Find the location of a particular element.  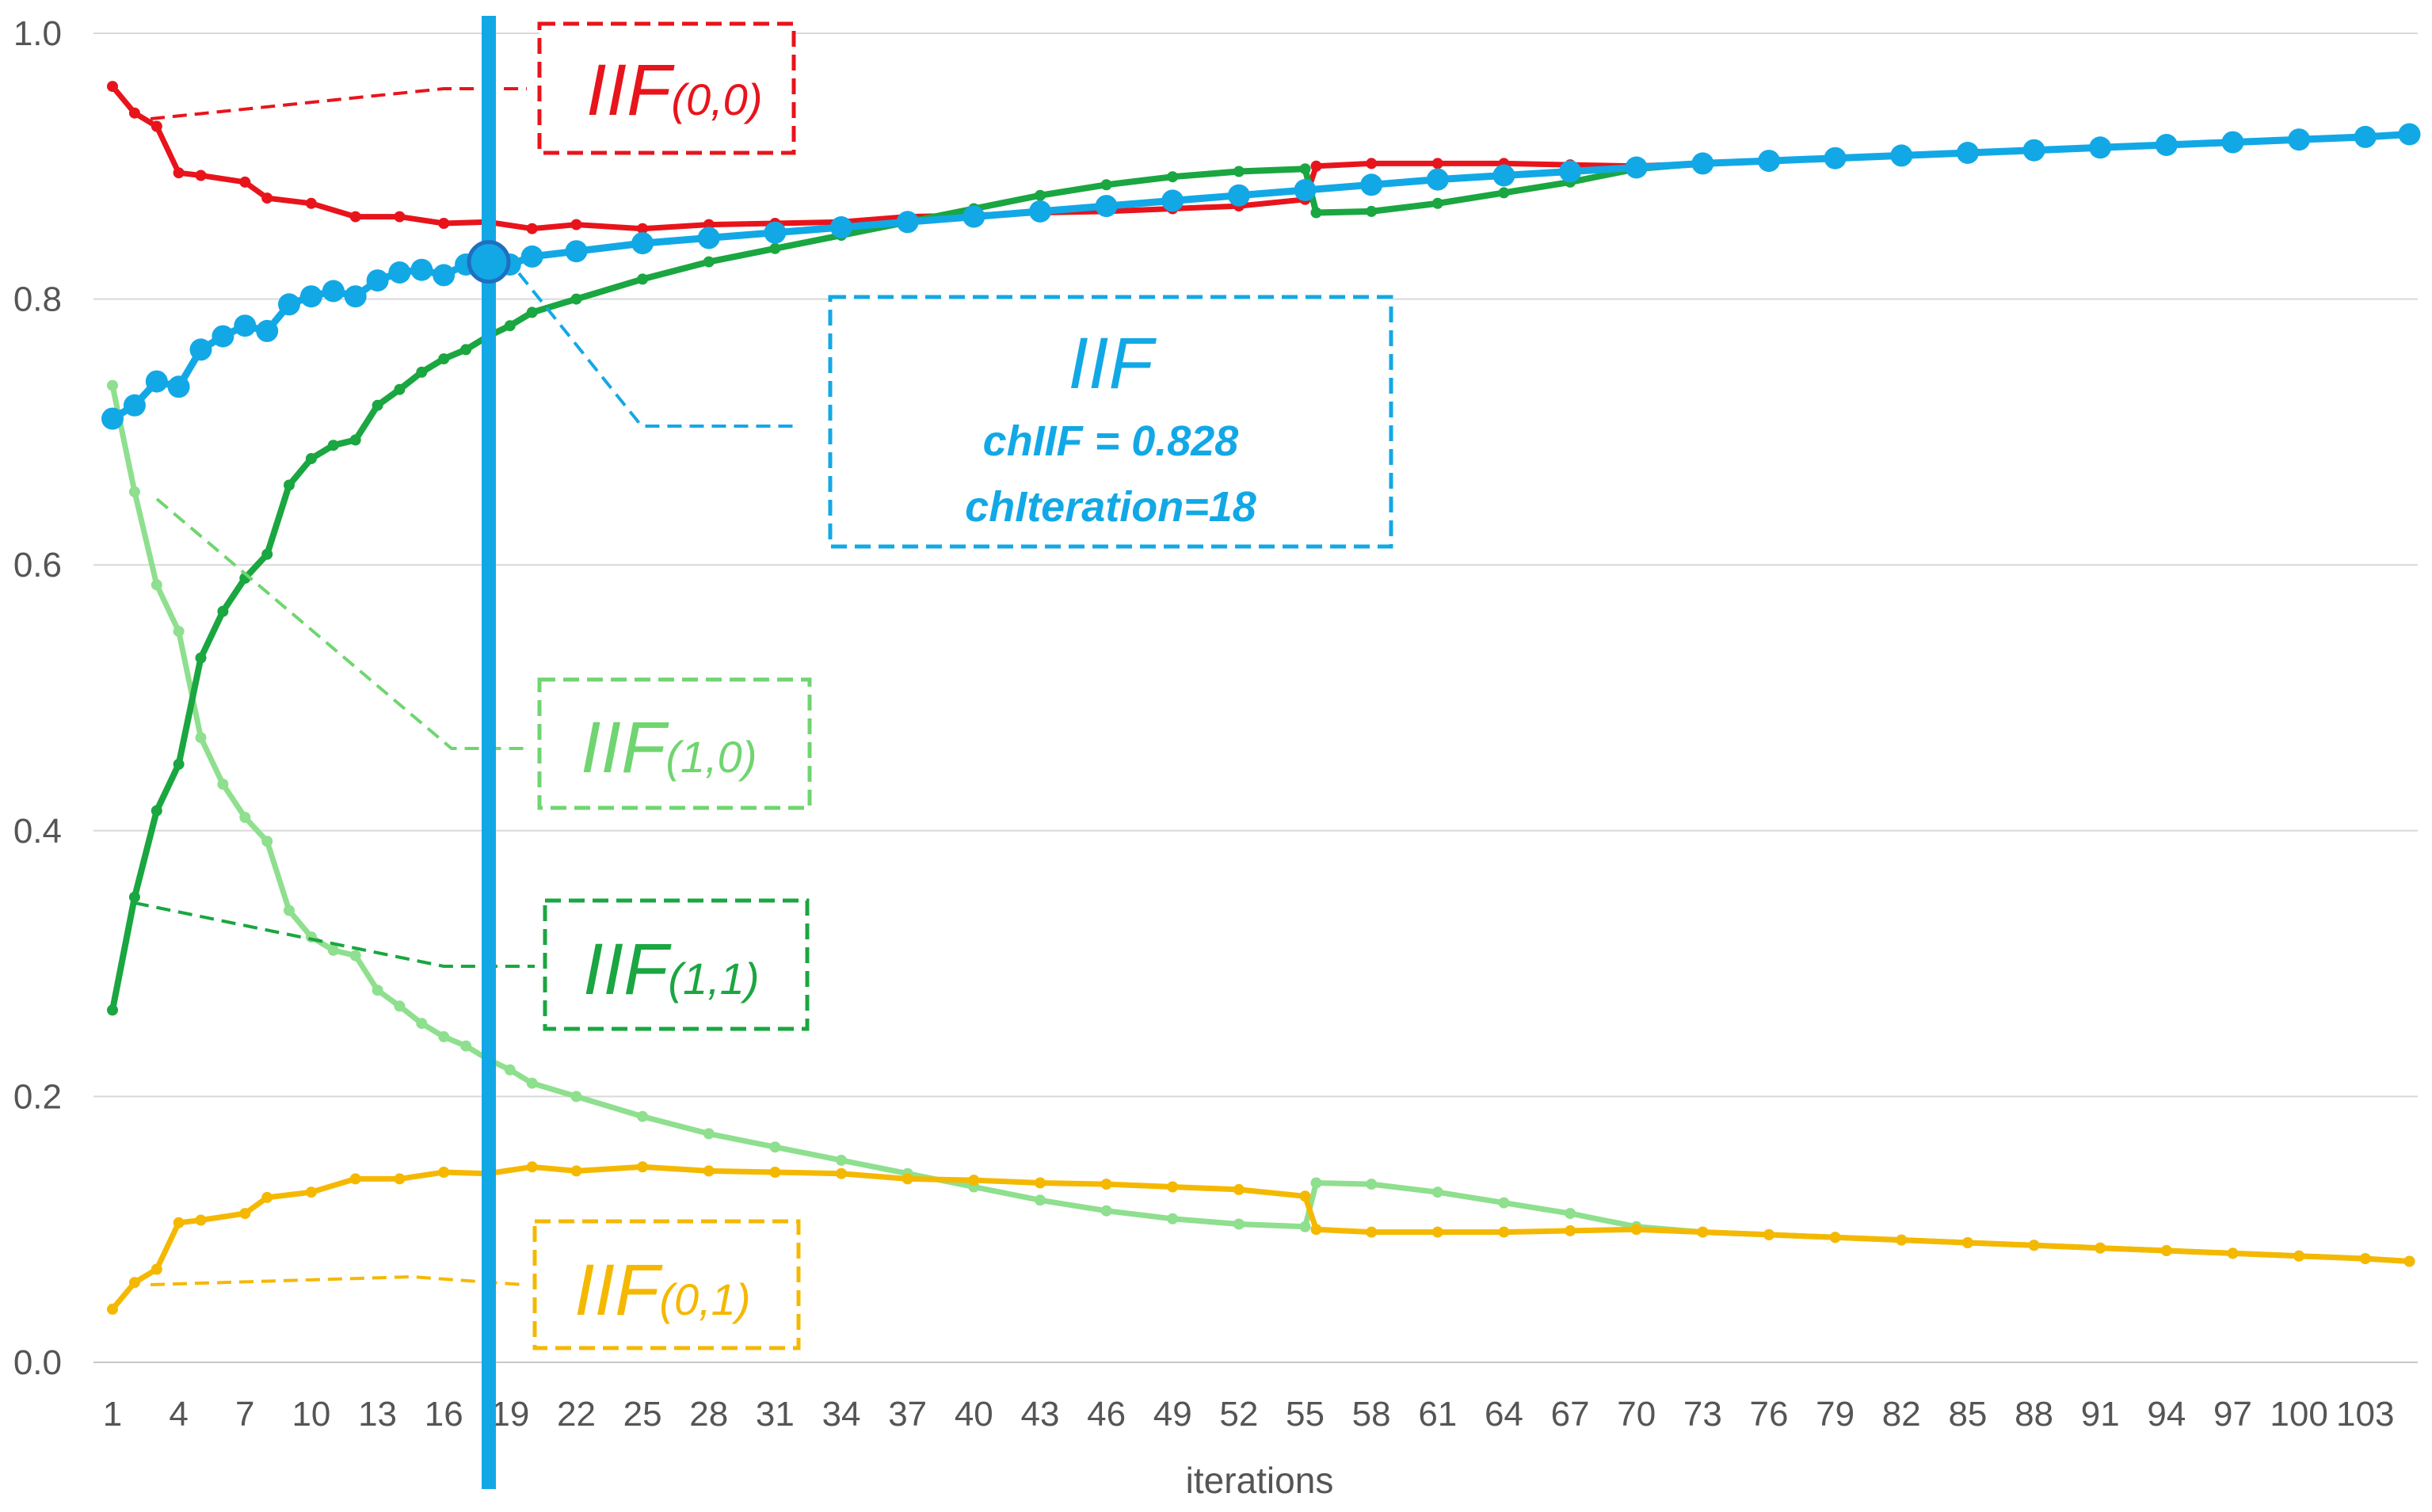

x-tick-label: 73 is located at coordinates (1702, 1414).